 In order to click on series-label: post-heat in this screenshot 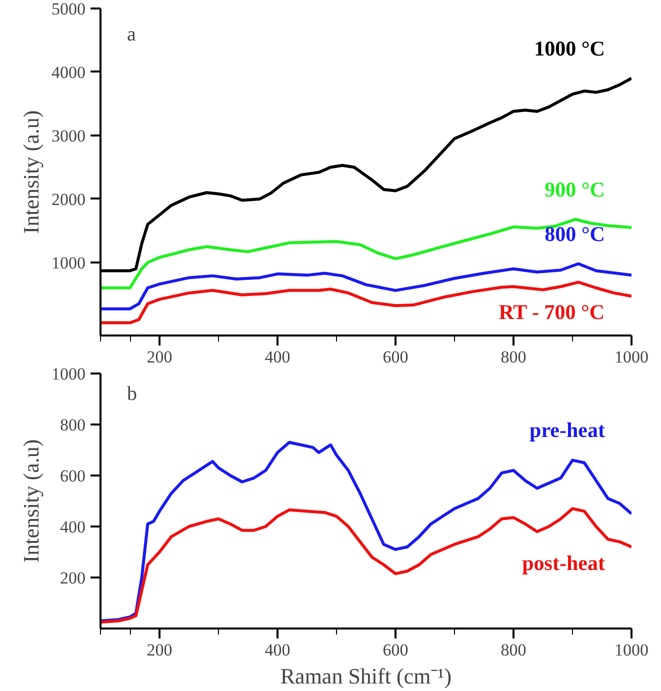, I will do `click(563, 562)`.